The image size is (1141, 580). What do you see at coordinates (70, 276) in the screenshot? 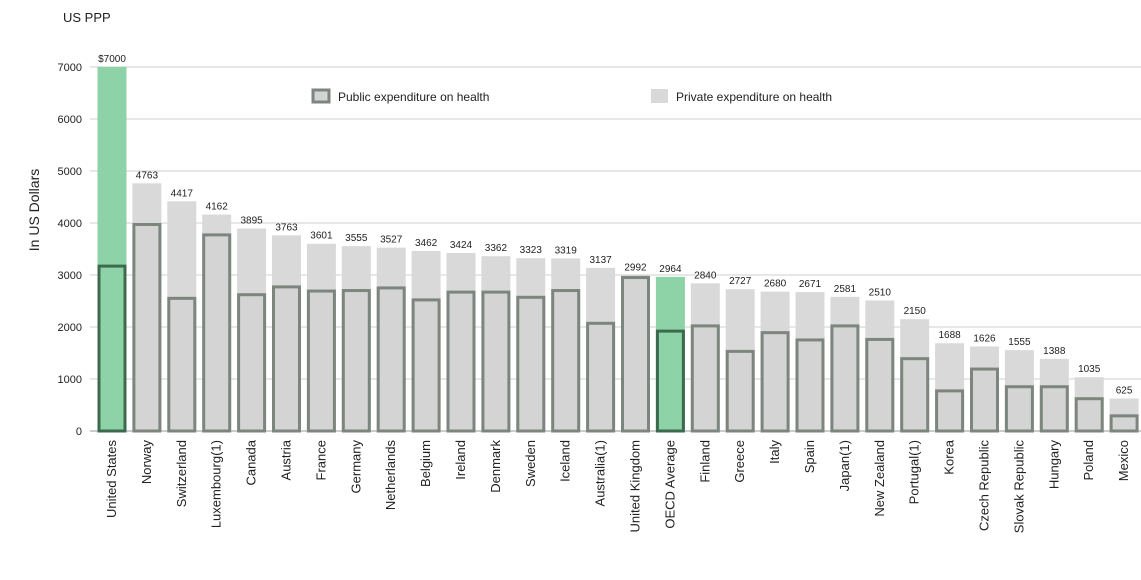
I see `y-tick-label: 3000` at bounding box center [70, 276].